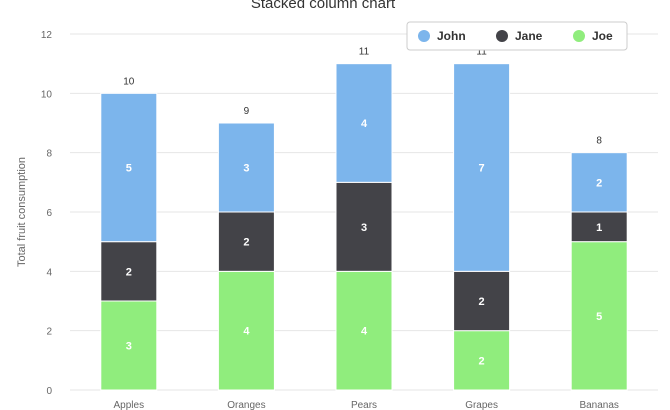 This screenshot has width=670, height=410. Describe the element at coordinates (529, 36) in the screenshot. I see `legend-label-jane: Jane` at that location.